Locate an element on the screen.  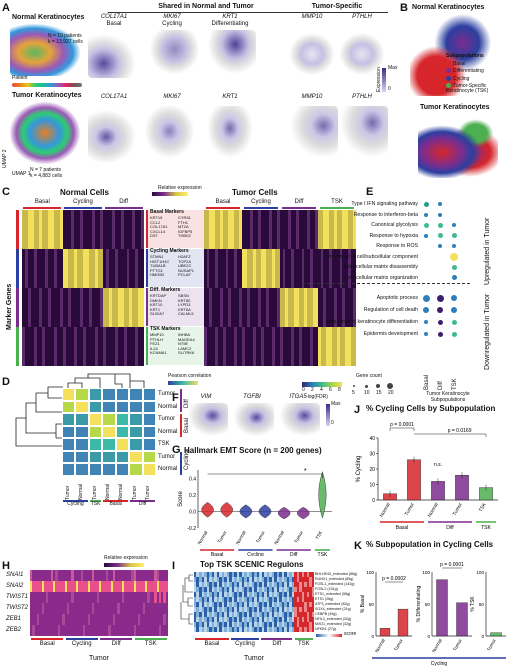
j-y-tick-label: 0 is located at coordinates (373, 501).